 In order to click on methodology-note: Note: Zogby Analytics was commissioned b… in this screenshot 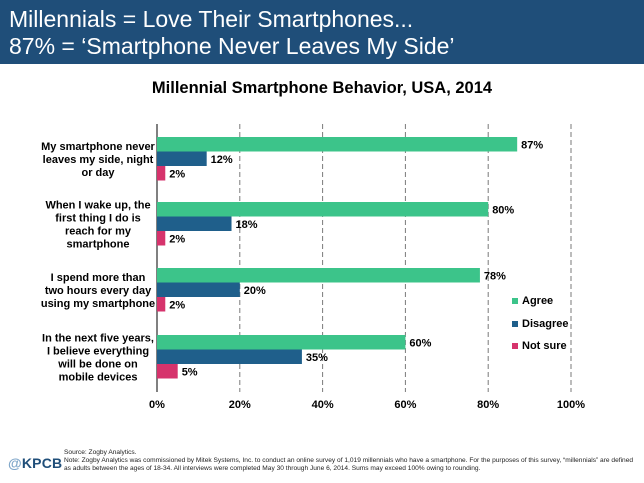, I will do `click(349, 464)`.